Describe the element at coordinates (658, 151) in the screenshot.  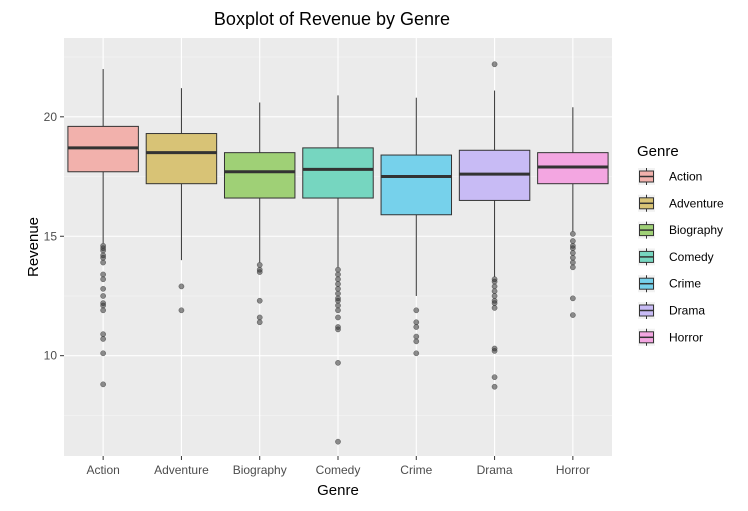
I see `legend-title: Genre` at that location.